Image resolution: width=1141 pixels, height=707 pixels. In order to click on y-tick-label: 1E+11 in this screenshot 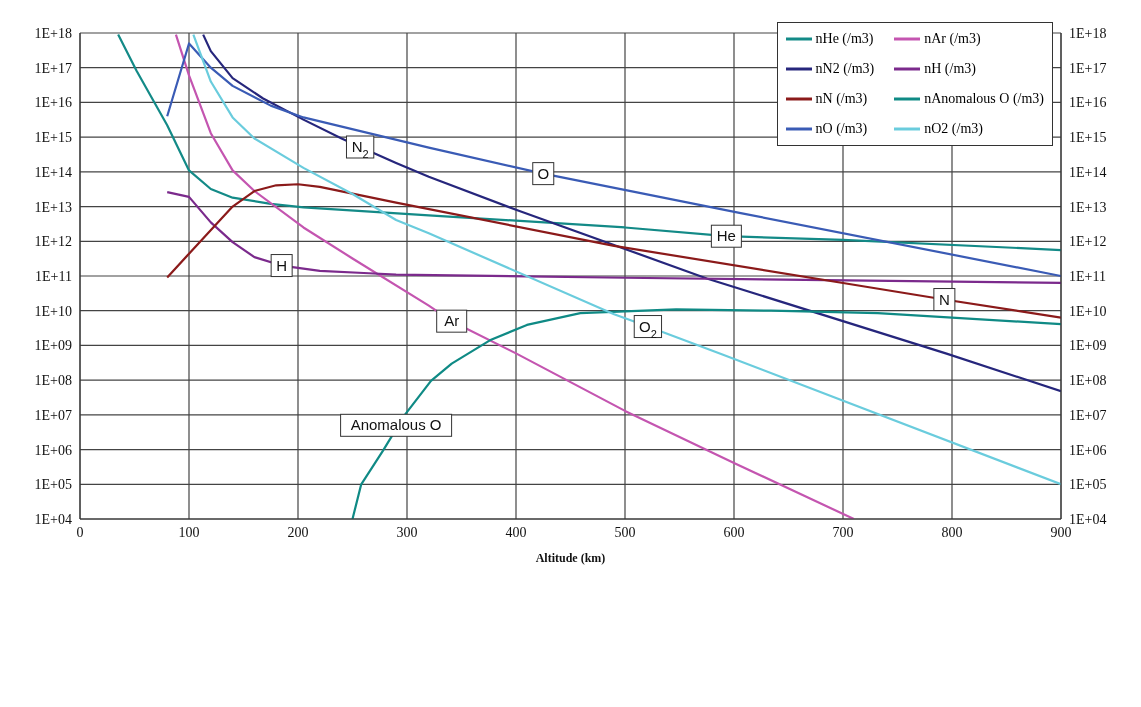, I will do `click(53, 276)`.